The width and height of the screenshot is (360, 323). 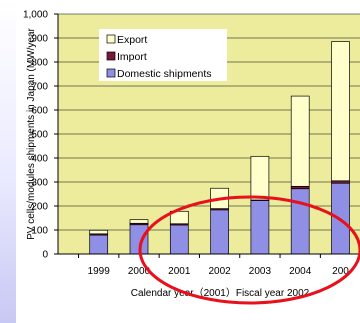 I want to click on legend: Export Import Domestic shipments, so click(x=163, y=55).